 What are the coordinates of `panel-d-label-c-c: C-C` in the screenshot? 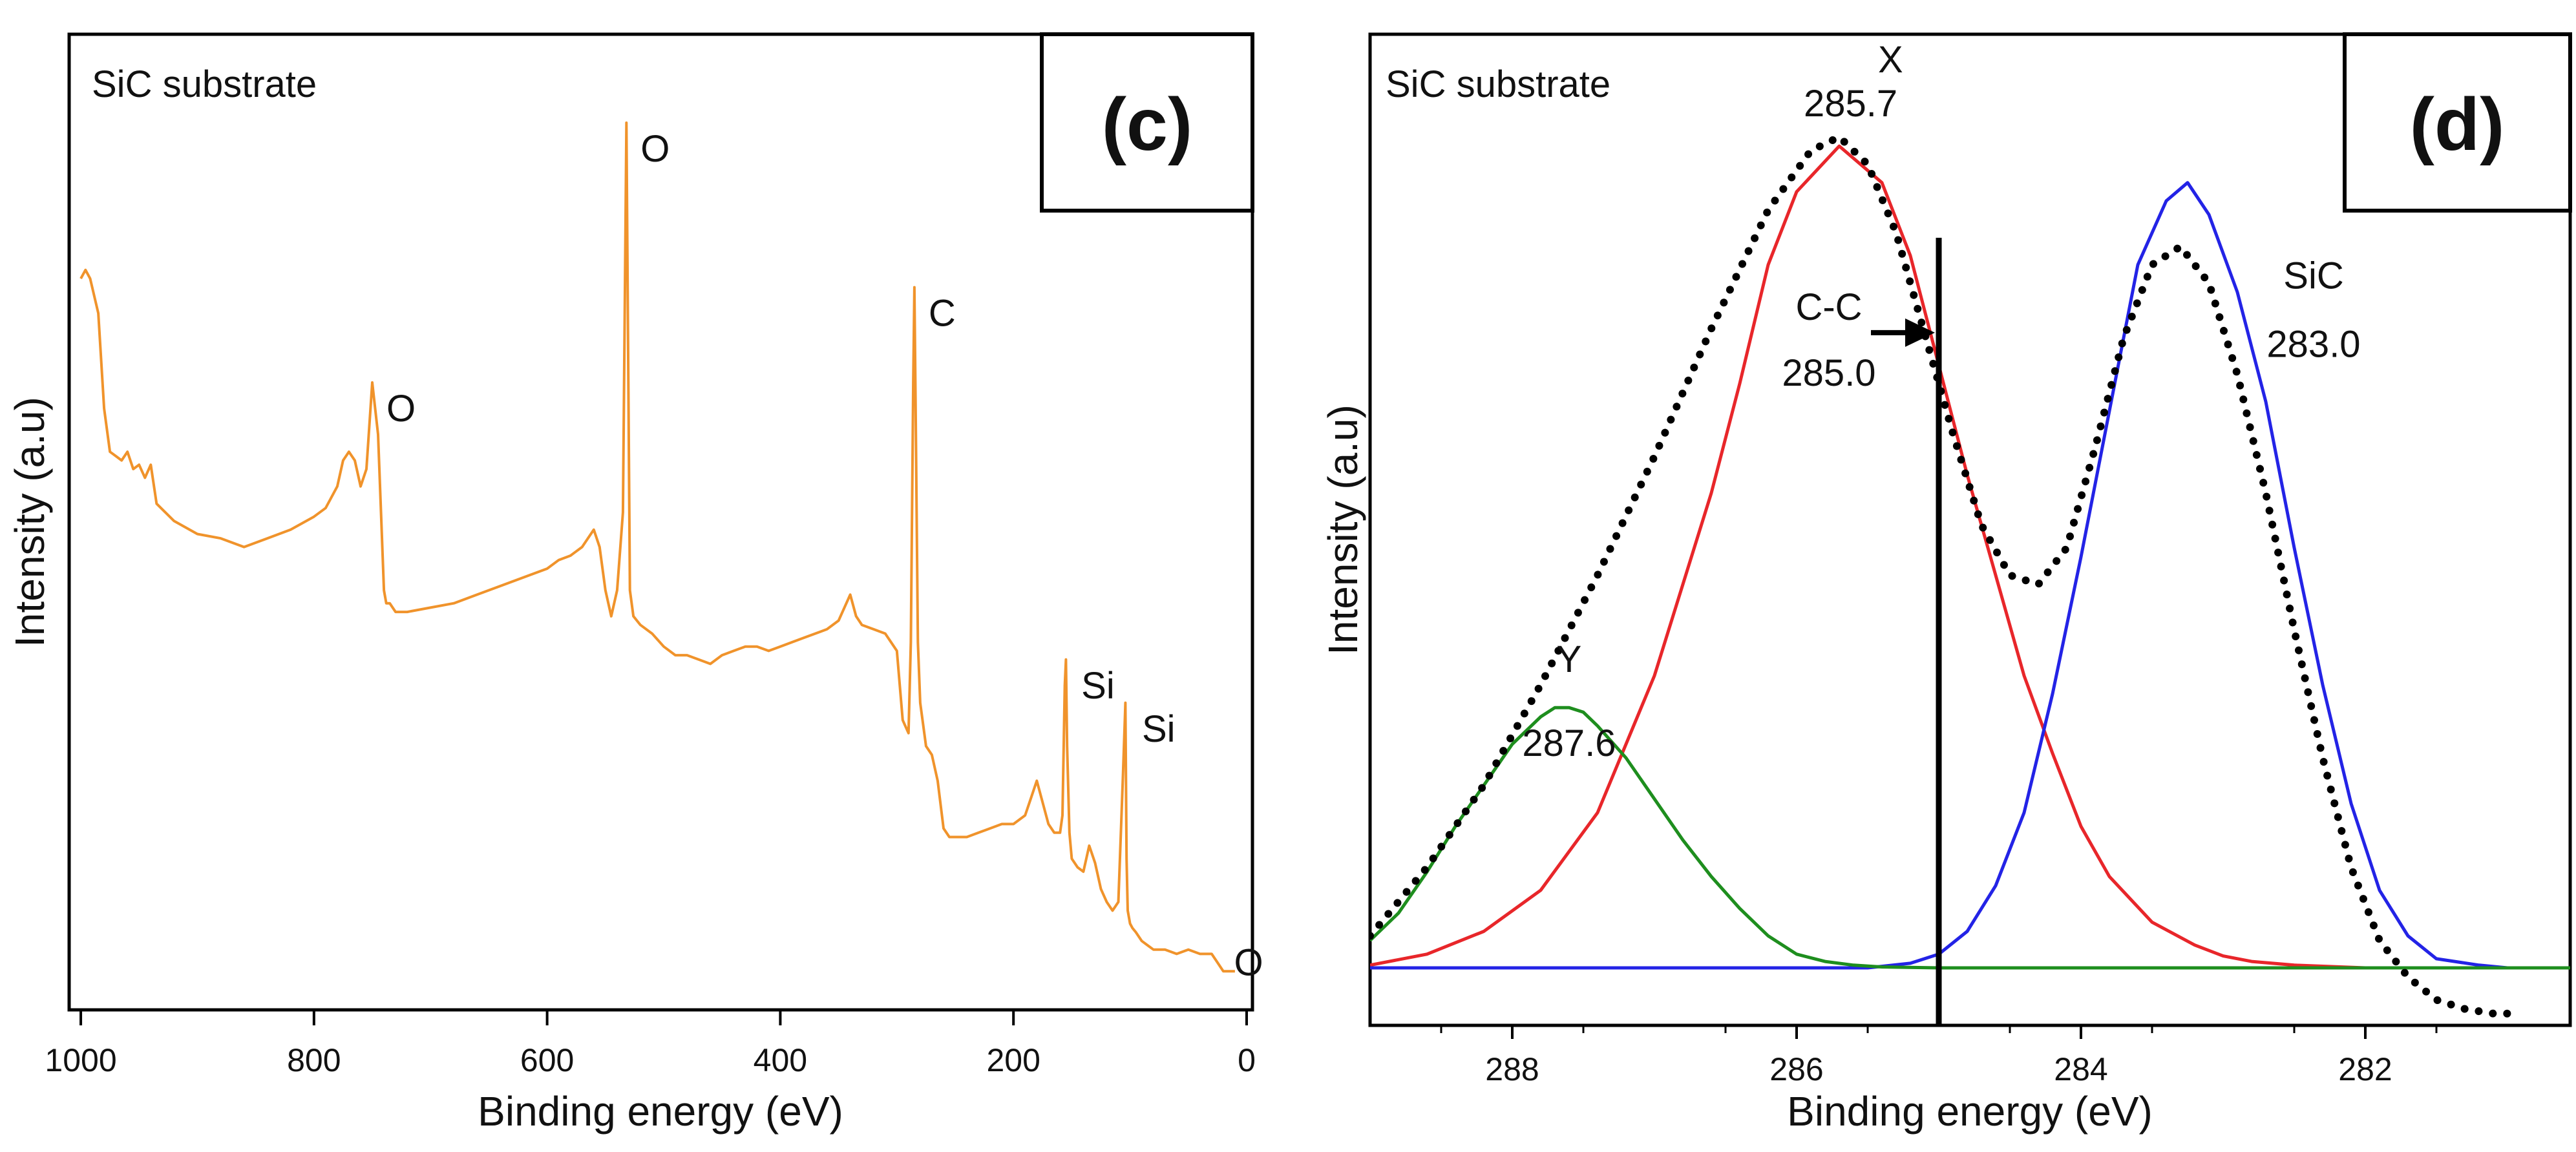 It's located at (1828, 307).